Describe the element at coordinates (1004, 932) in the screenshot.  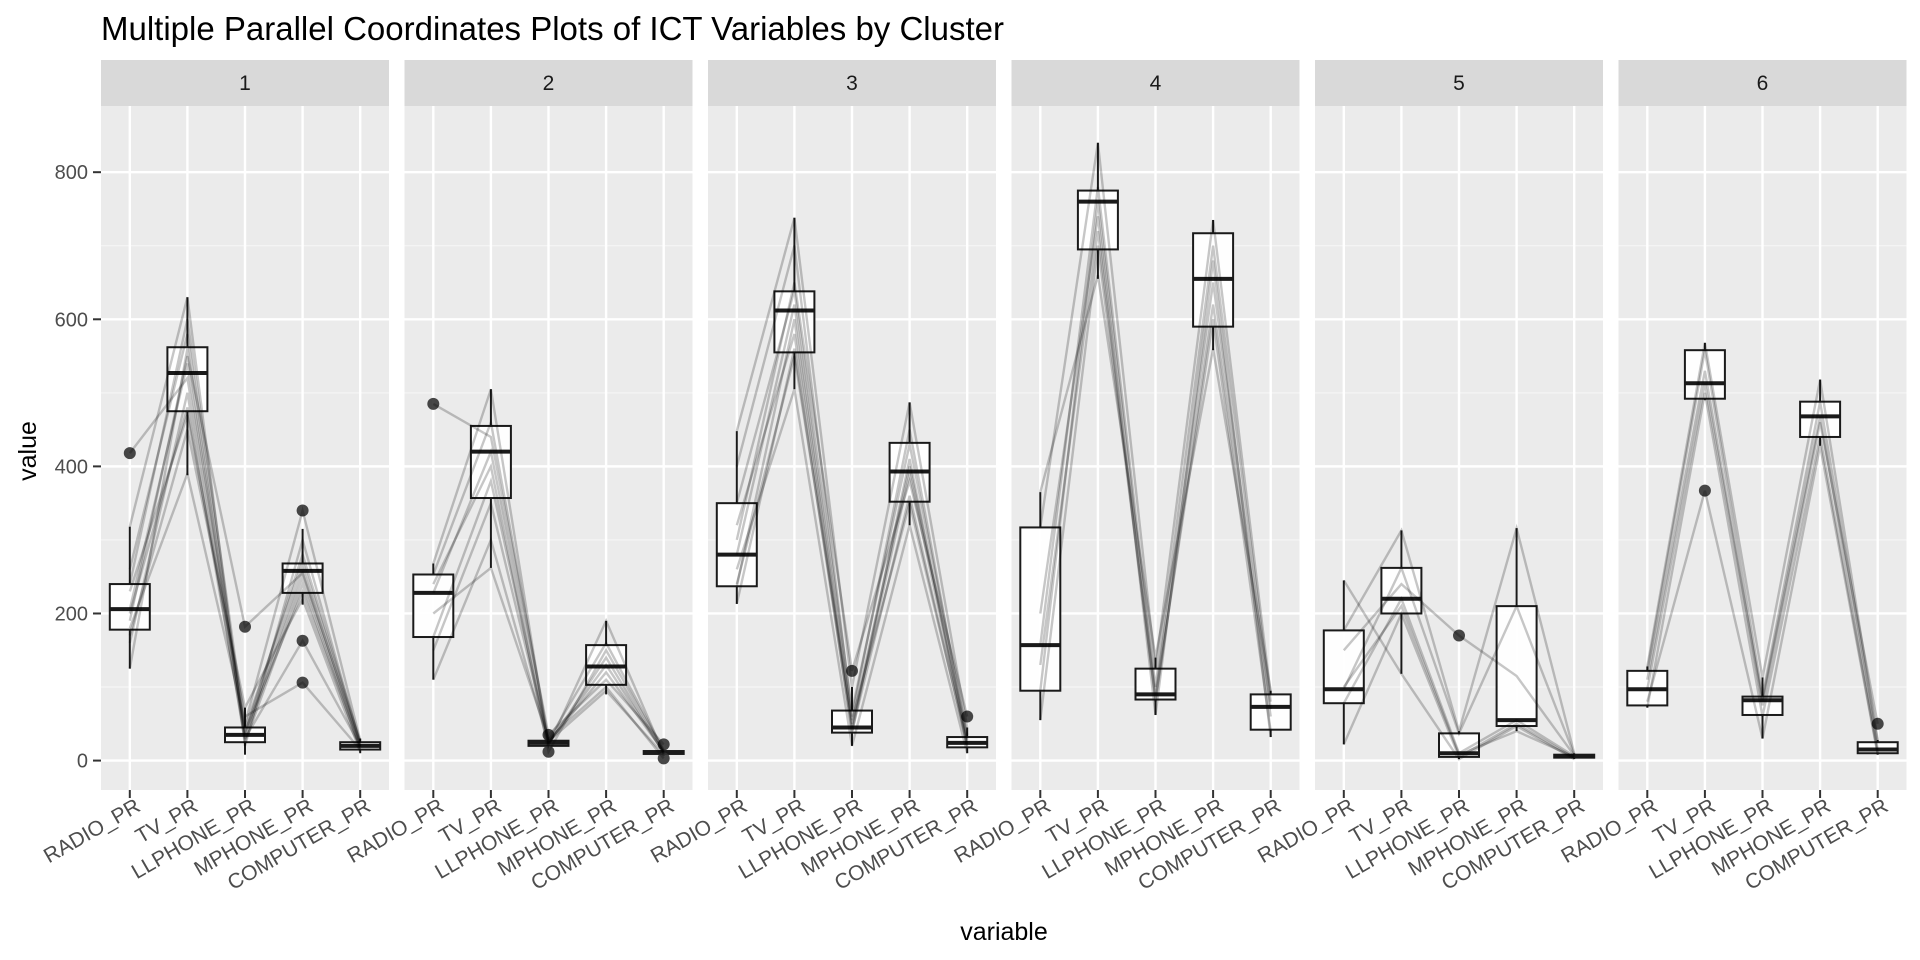
I see `x-axis-title: variable` at that location.